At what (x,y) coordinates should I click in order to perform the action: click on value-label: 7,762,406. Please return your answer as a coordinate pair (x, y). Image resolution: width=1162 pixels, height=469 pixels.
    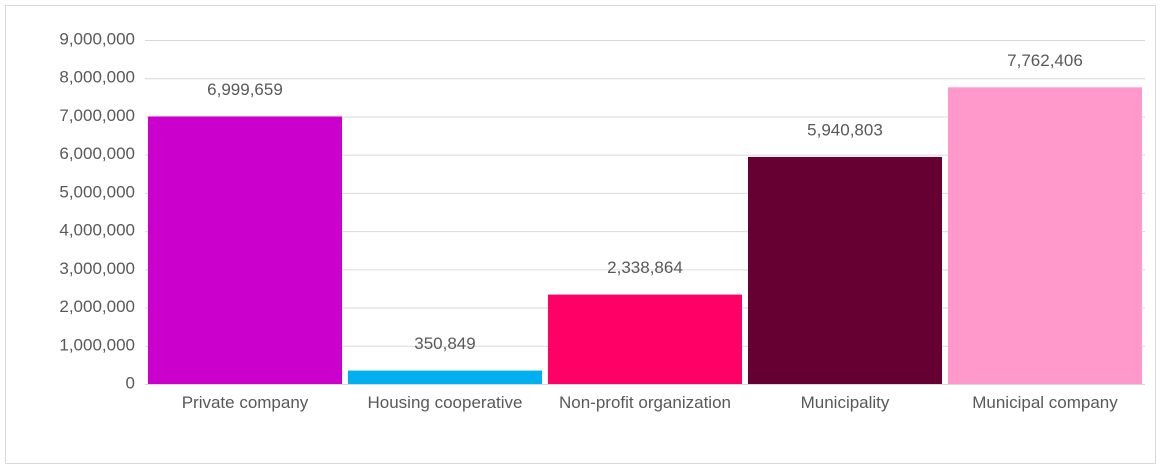
    Looking at the image, I should click on (1045, 60).